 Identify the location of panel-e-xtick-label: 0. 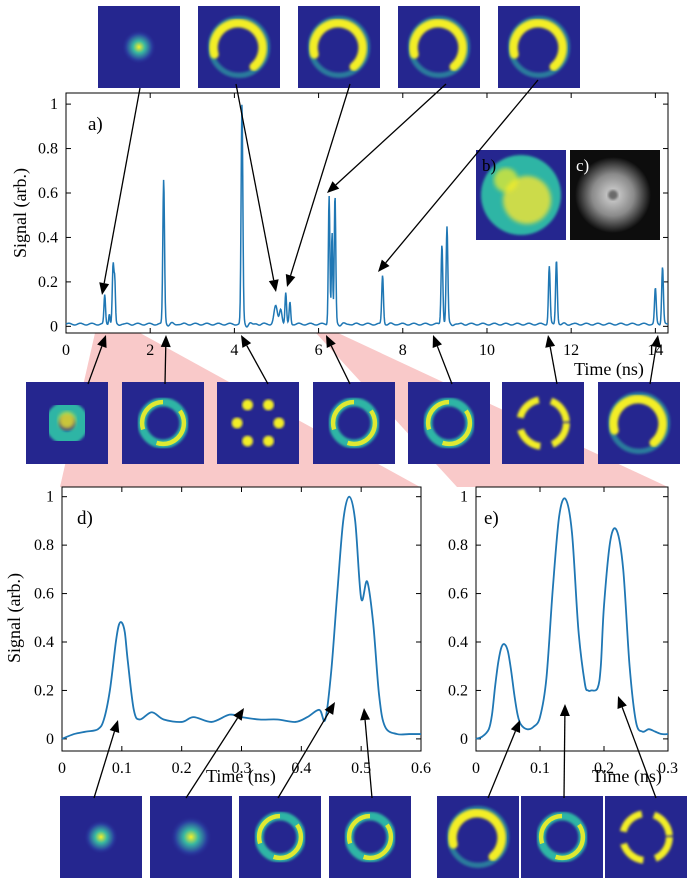
(476, 768).